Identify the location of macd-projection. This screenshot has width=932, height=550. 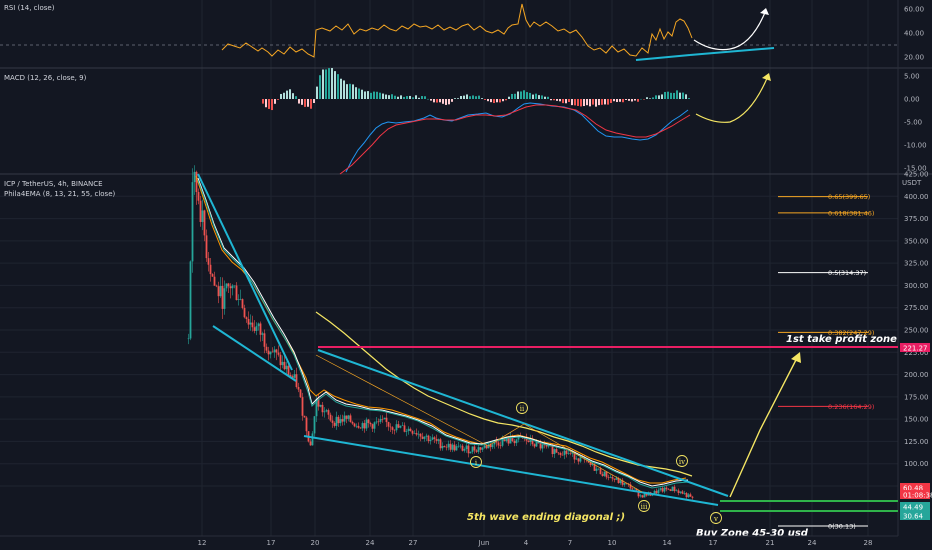
(732, 99).